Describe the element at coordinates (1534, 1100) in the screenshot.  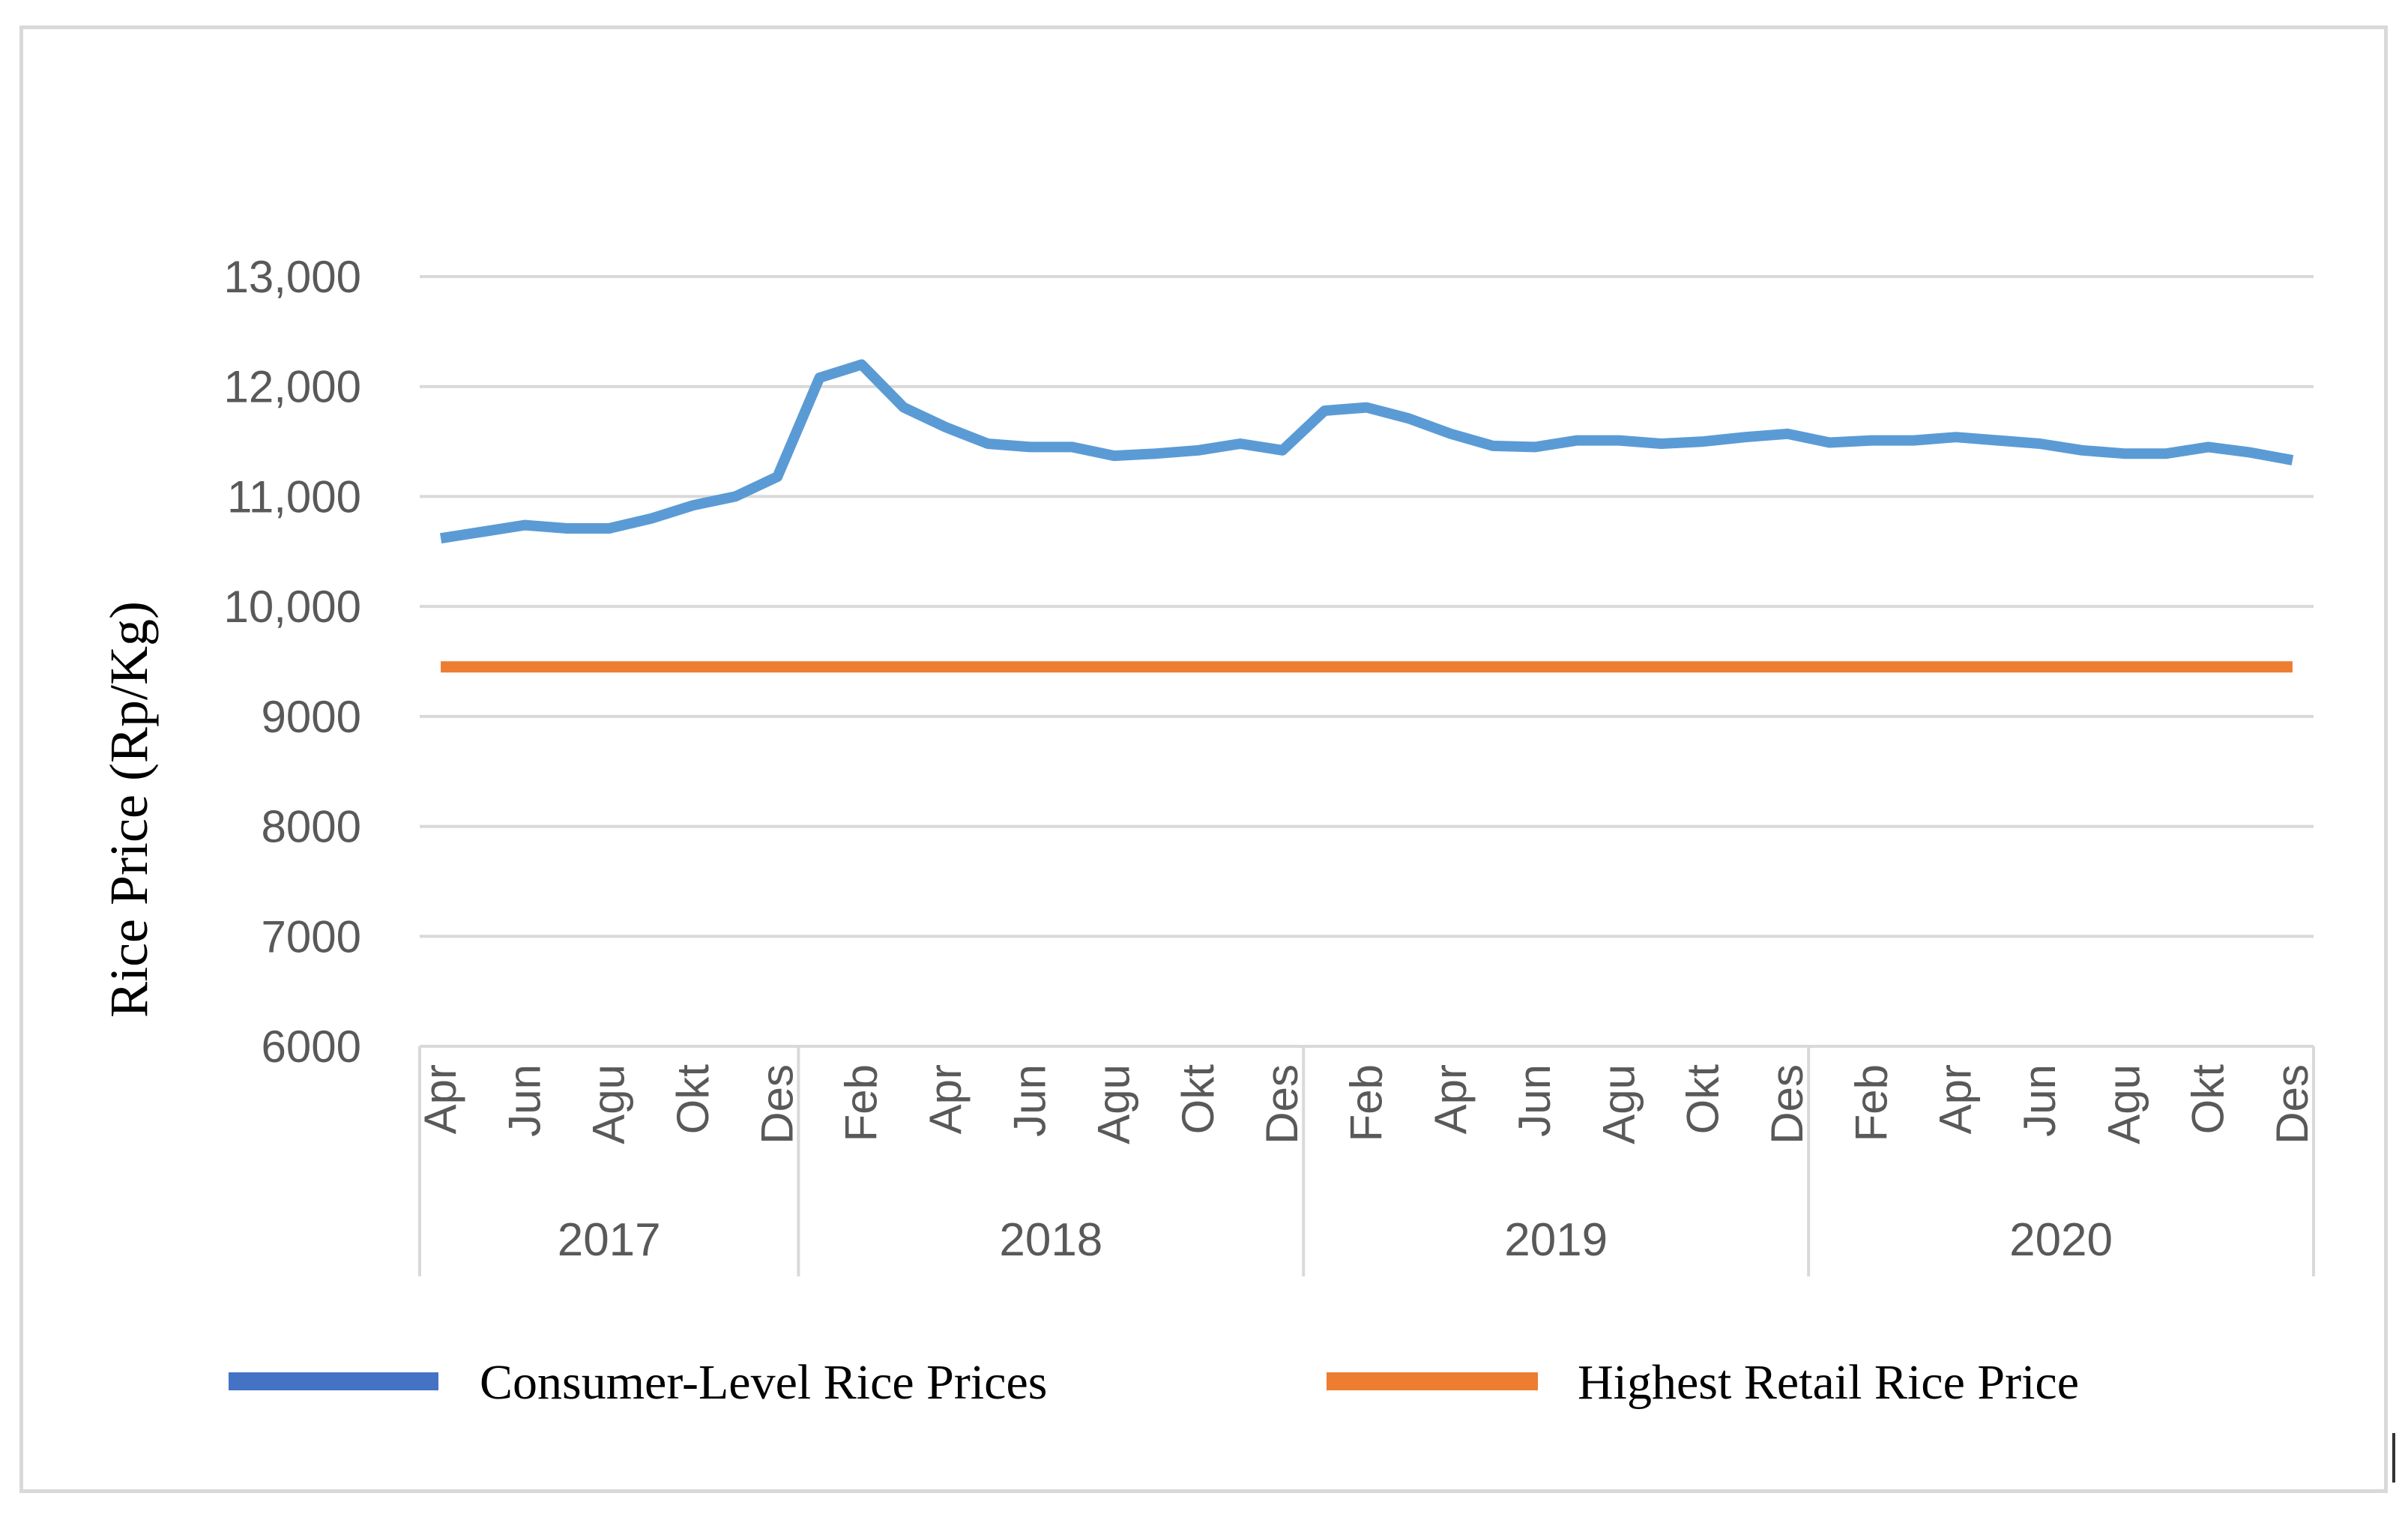
I see `x-tick-label-13: Jun` at that location.